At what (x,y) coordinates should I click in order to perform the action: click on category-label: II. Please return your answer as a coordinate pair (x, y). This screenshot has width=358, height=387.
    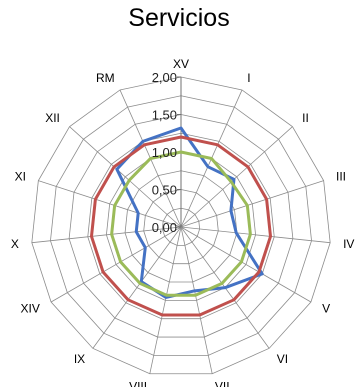
    Looking at the image, I should click on (305, 118).